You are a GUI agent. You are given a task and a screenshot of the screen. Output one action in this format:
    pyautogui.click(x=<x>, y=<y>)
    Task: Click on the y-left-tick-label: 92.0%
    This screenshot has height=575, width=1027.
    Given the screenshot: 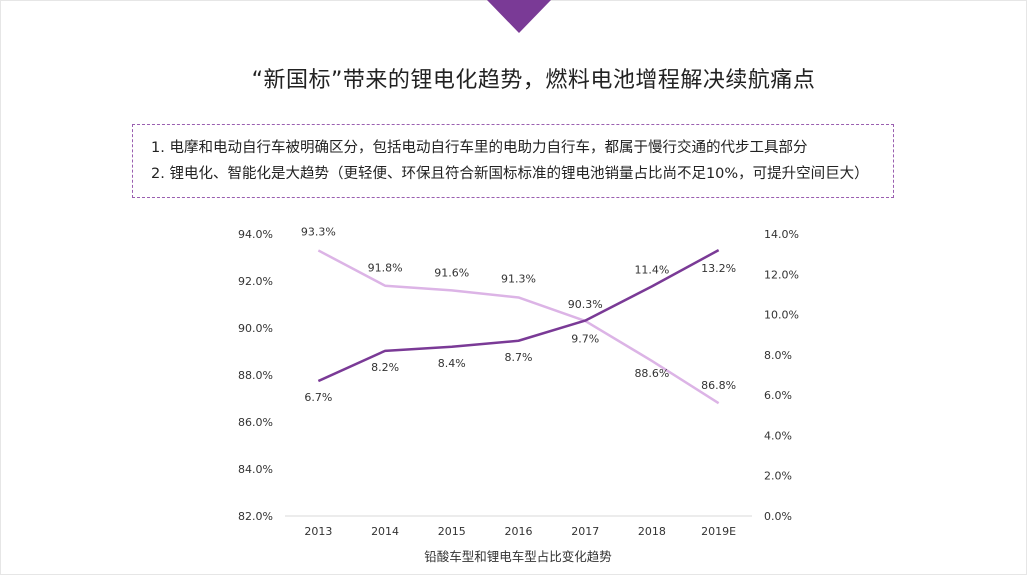 What is the action you would take?
    pyautogui.click(x=255, y=281)
    